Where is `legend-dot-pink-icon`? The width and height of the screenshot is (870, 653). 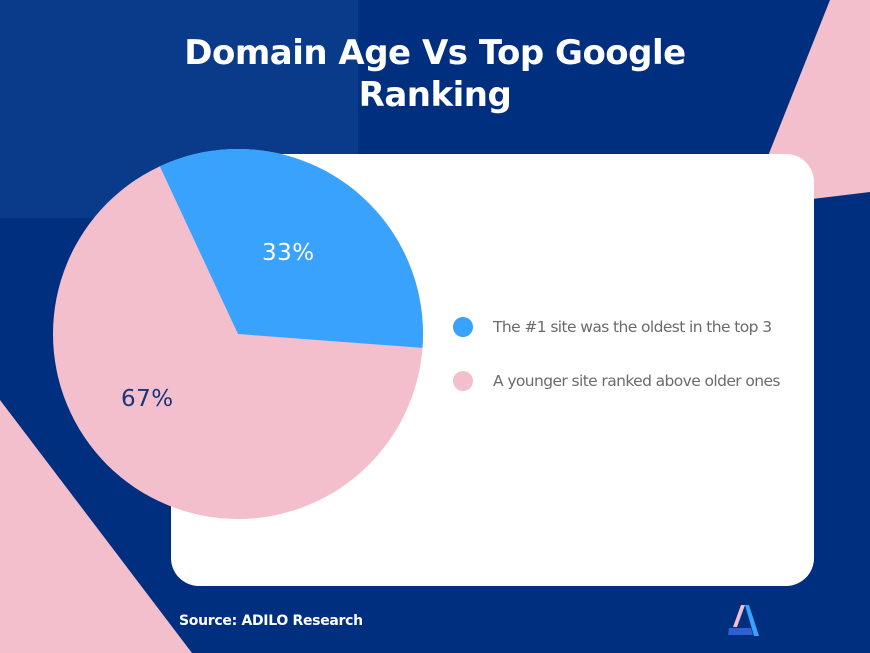 legend-dot-pink-icon is located at coordinates (463, 381).